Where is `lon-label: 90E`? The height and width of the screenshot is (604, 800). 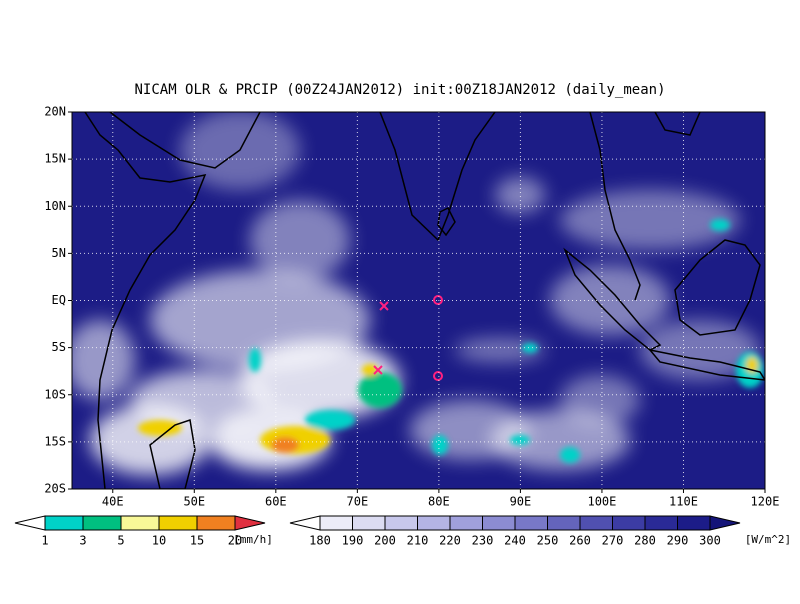 lon-label: 90E is located at coordinates (521, 502).